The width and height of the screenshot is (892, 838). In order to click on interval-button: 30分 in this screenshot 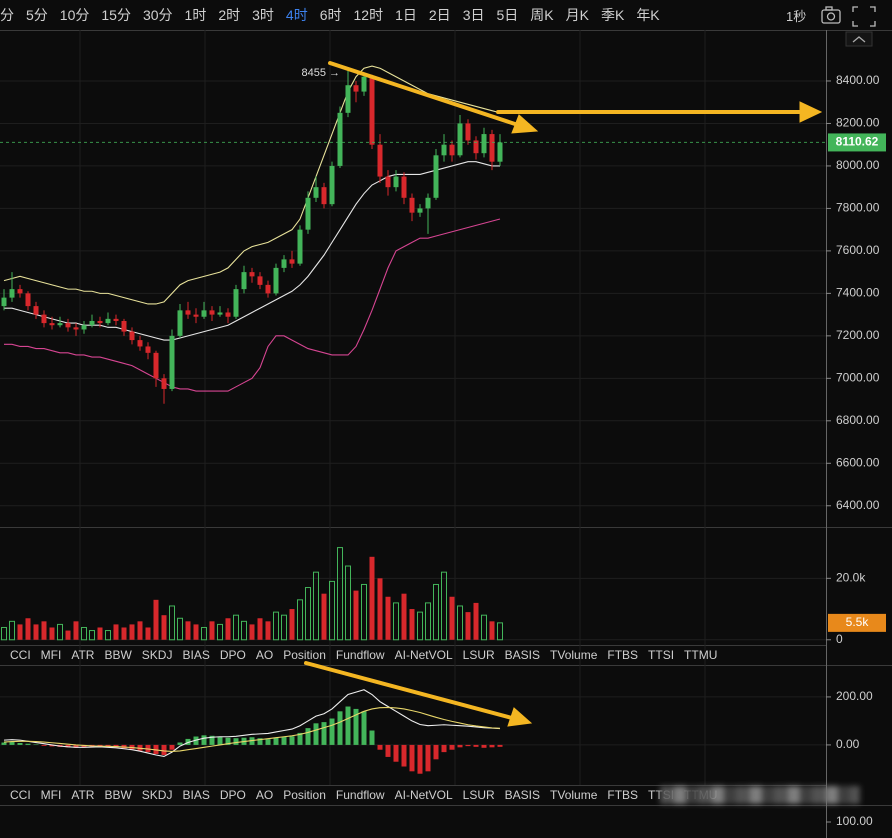, I will do `click(157, 15)`.